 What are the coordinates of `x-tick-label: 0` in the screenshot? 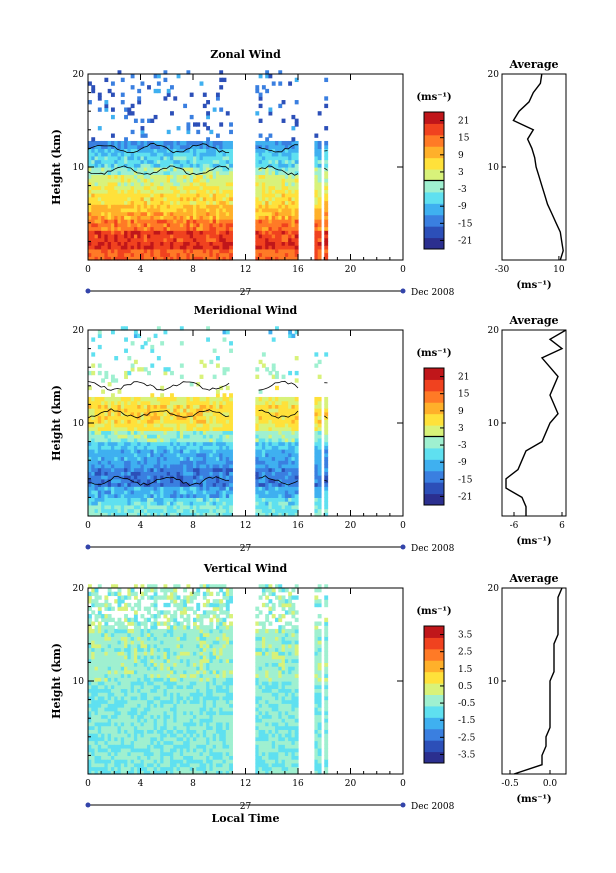 It's located at (403, 270).